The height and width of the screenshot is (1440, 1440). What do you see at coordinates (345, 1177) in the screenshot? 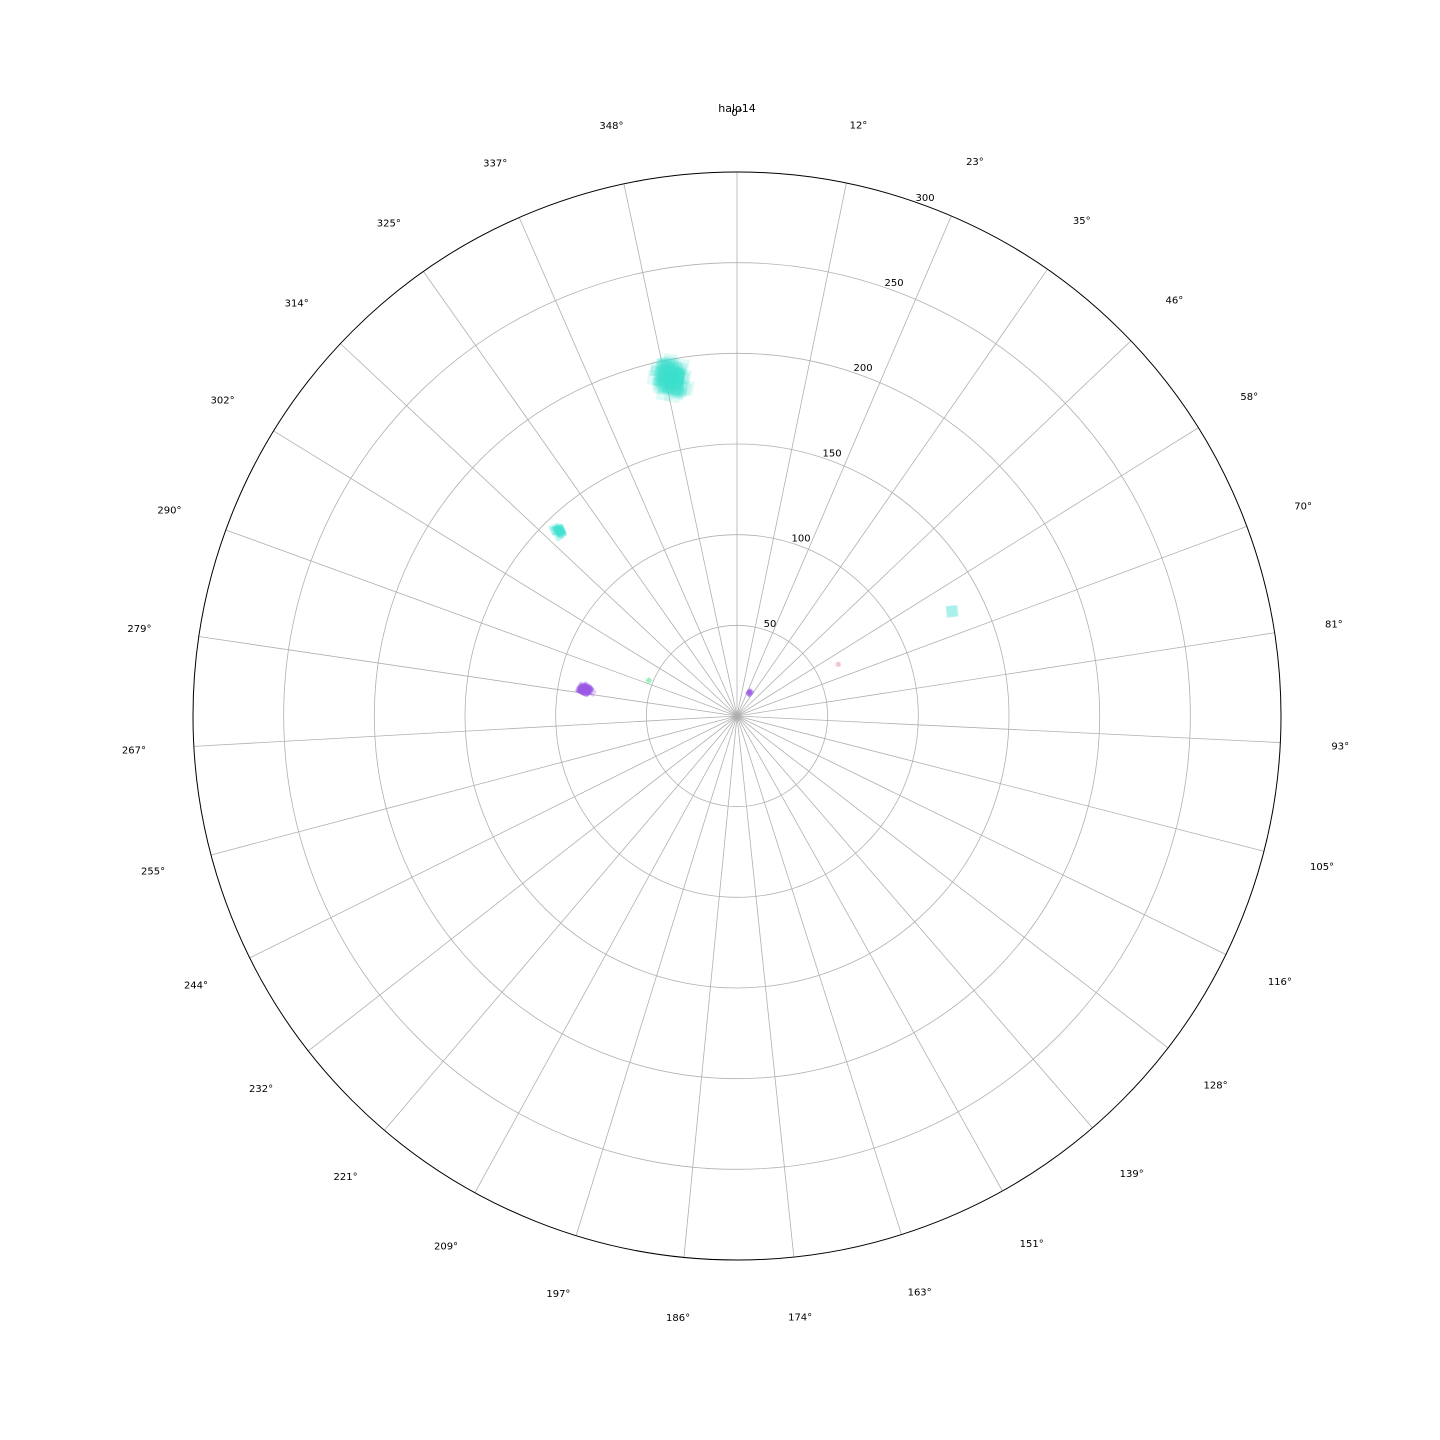
I see `theta-tick-label: 221°` at bounding box center [345, 1177].